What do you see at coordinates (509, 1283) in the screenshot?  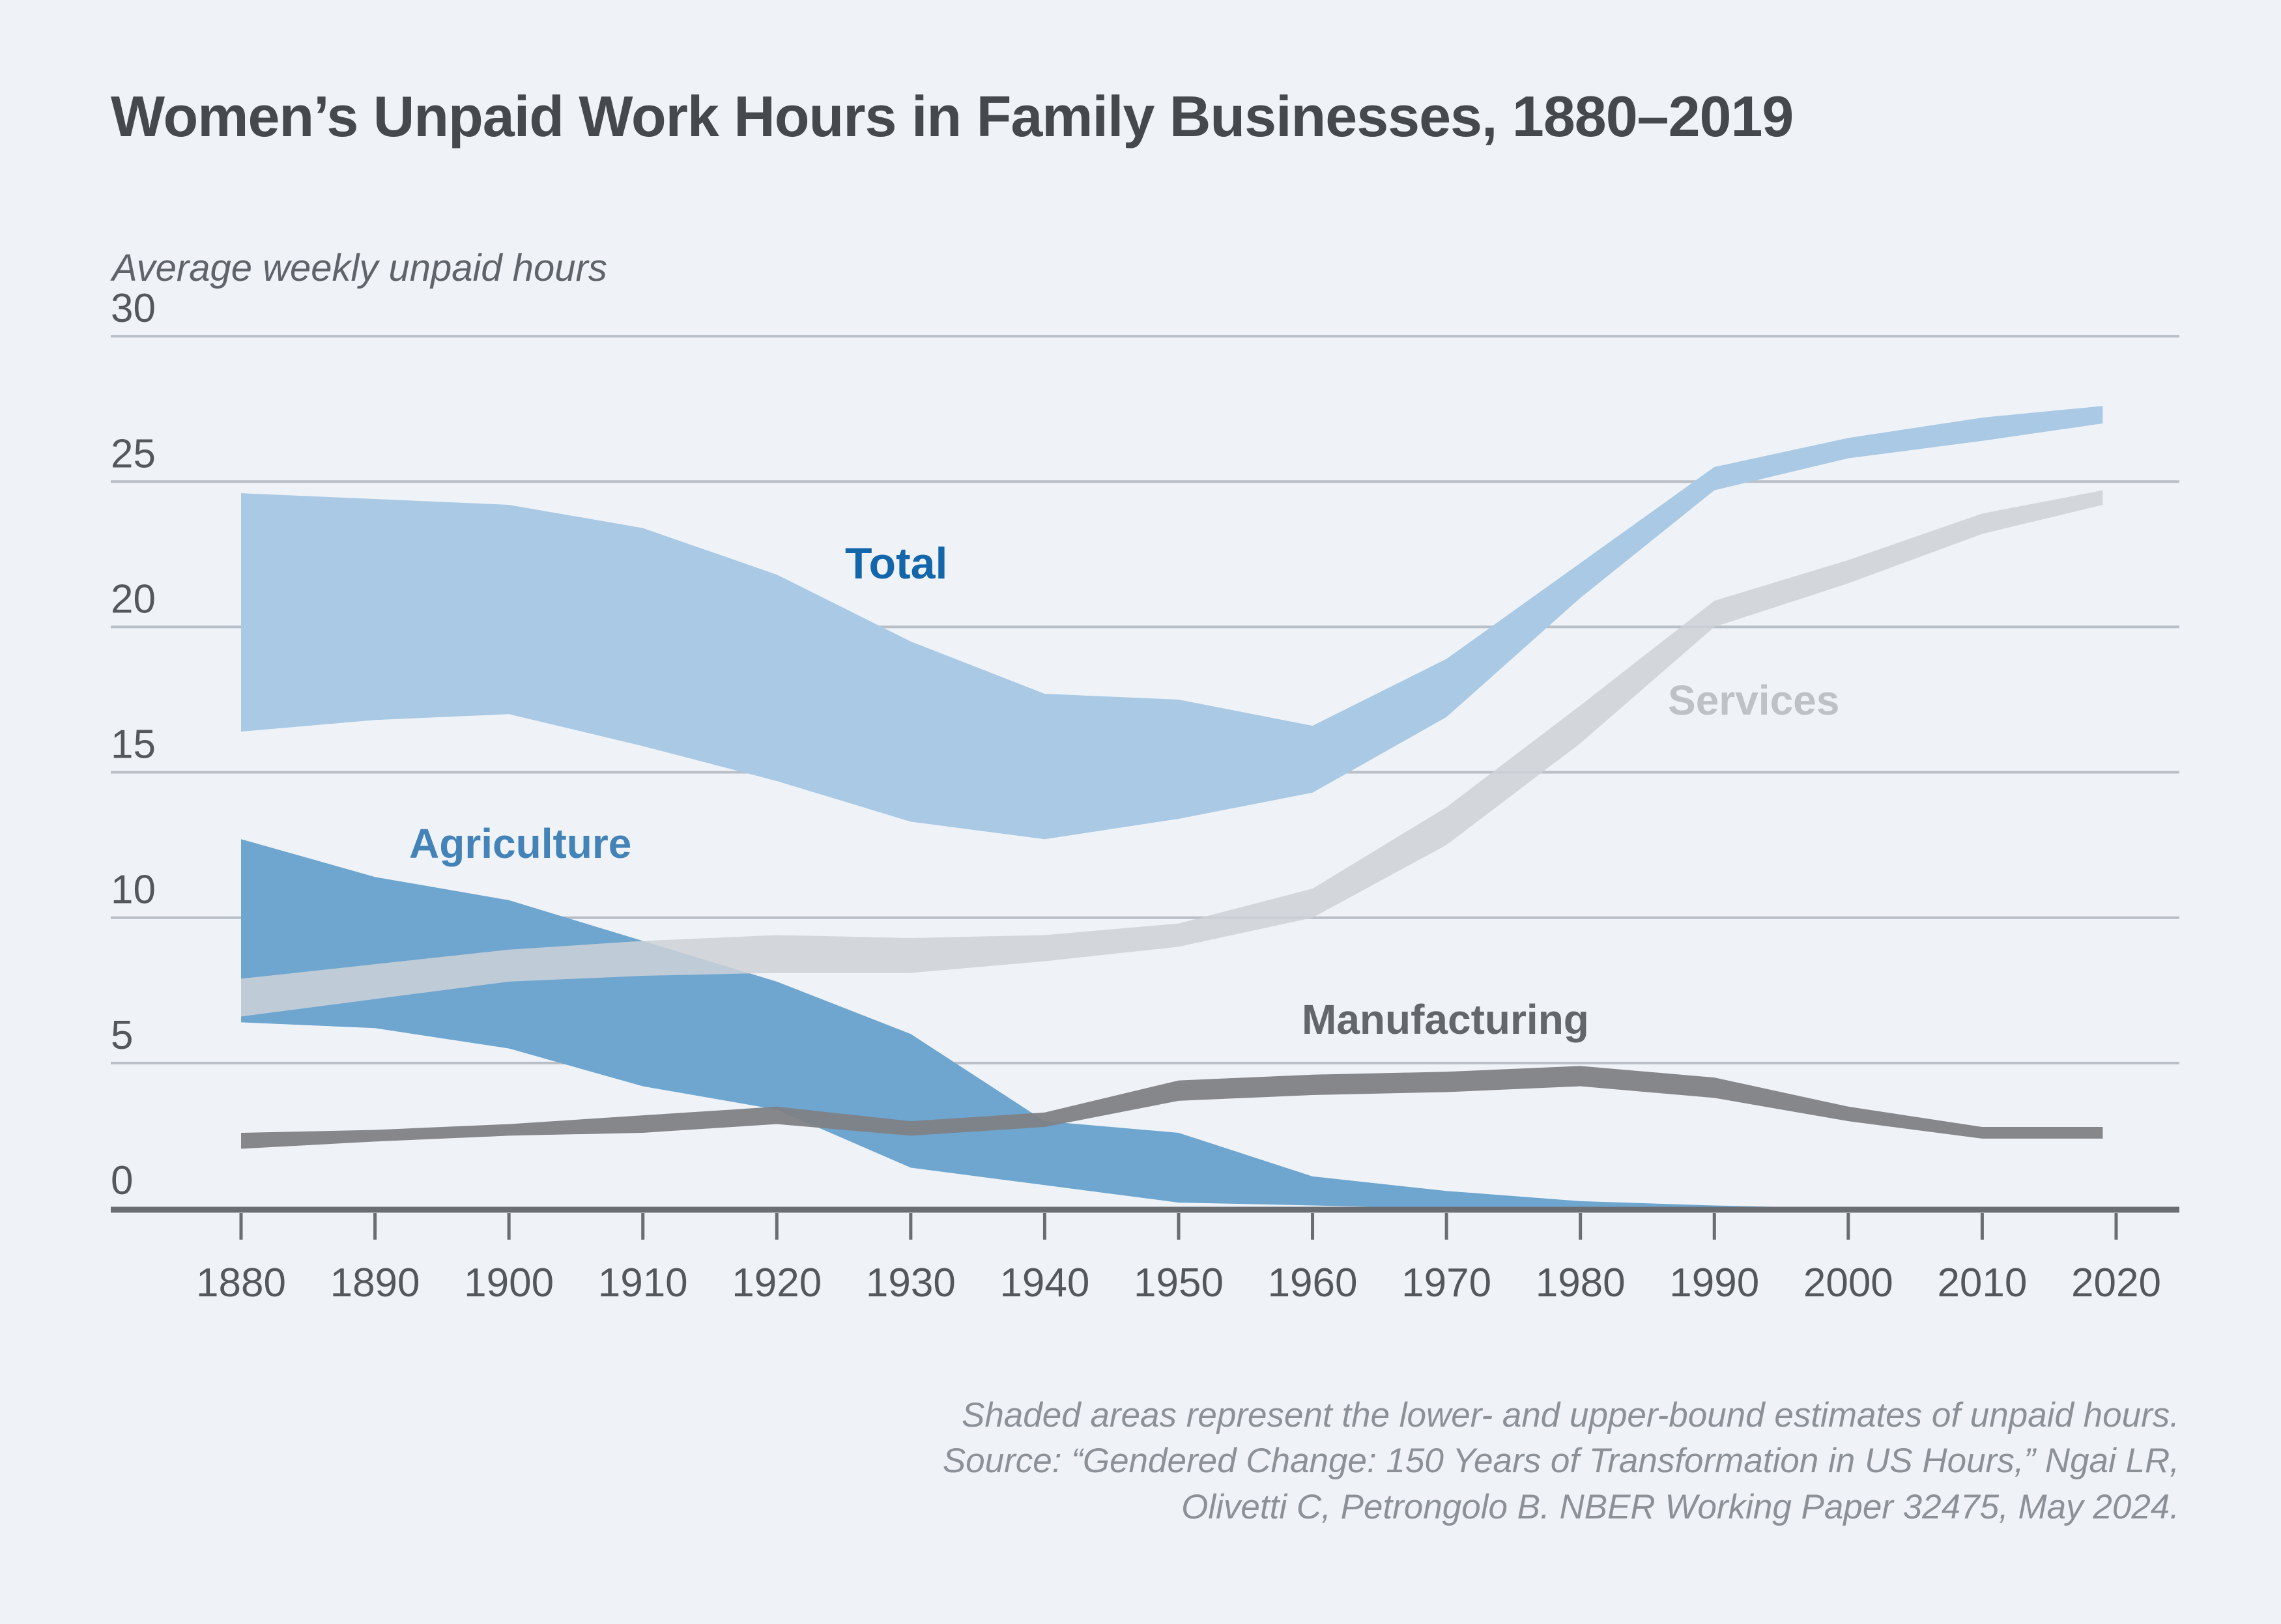 I see `x-tick-label-1900: 1900` at bounding box center [509, 1283].